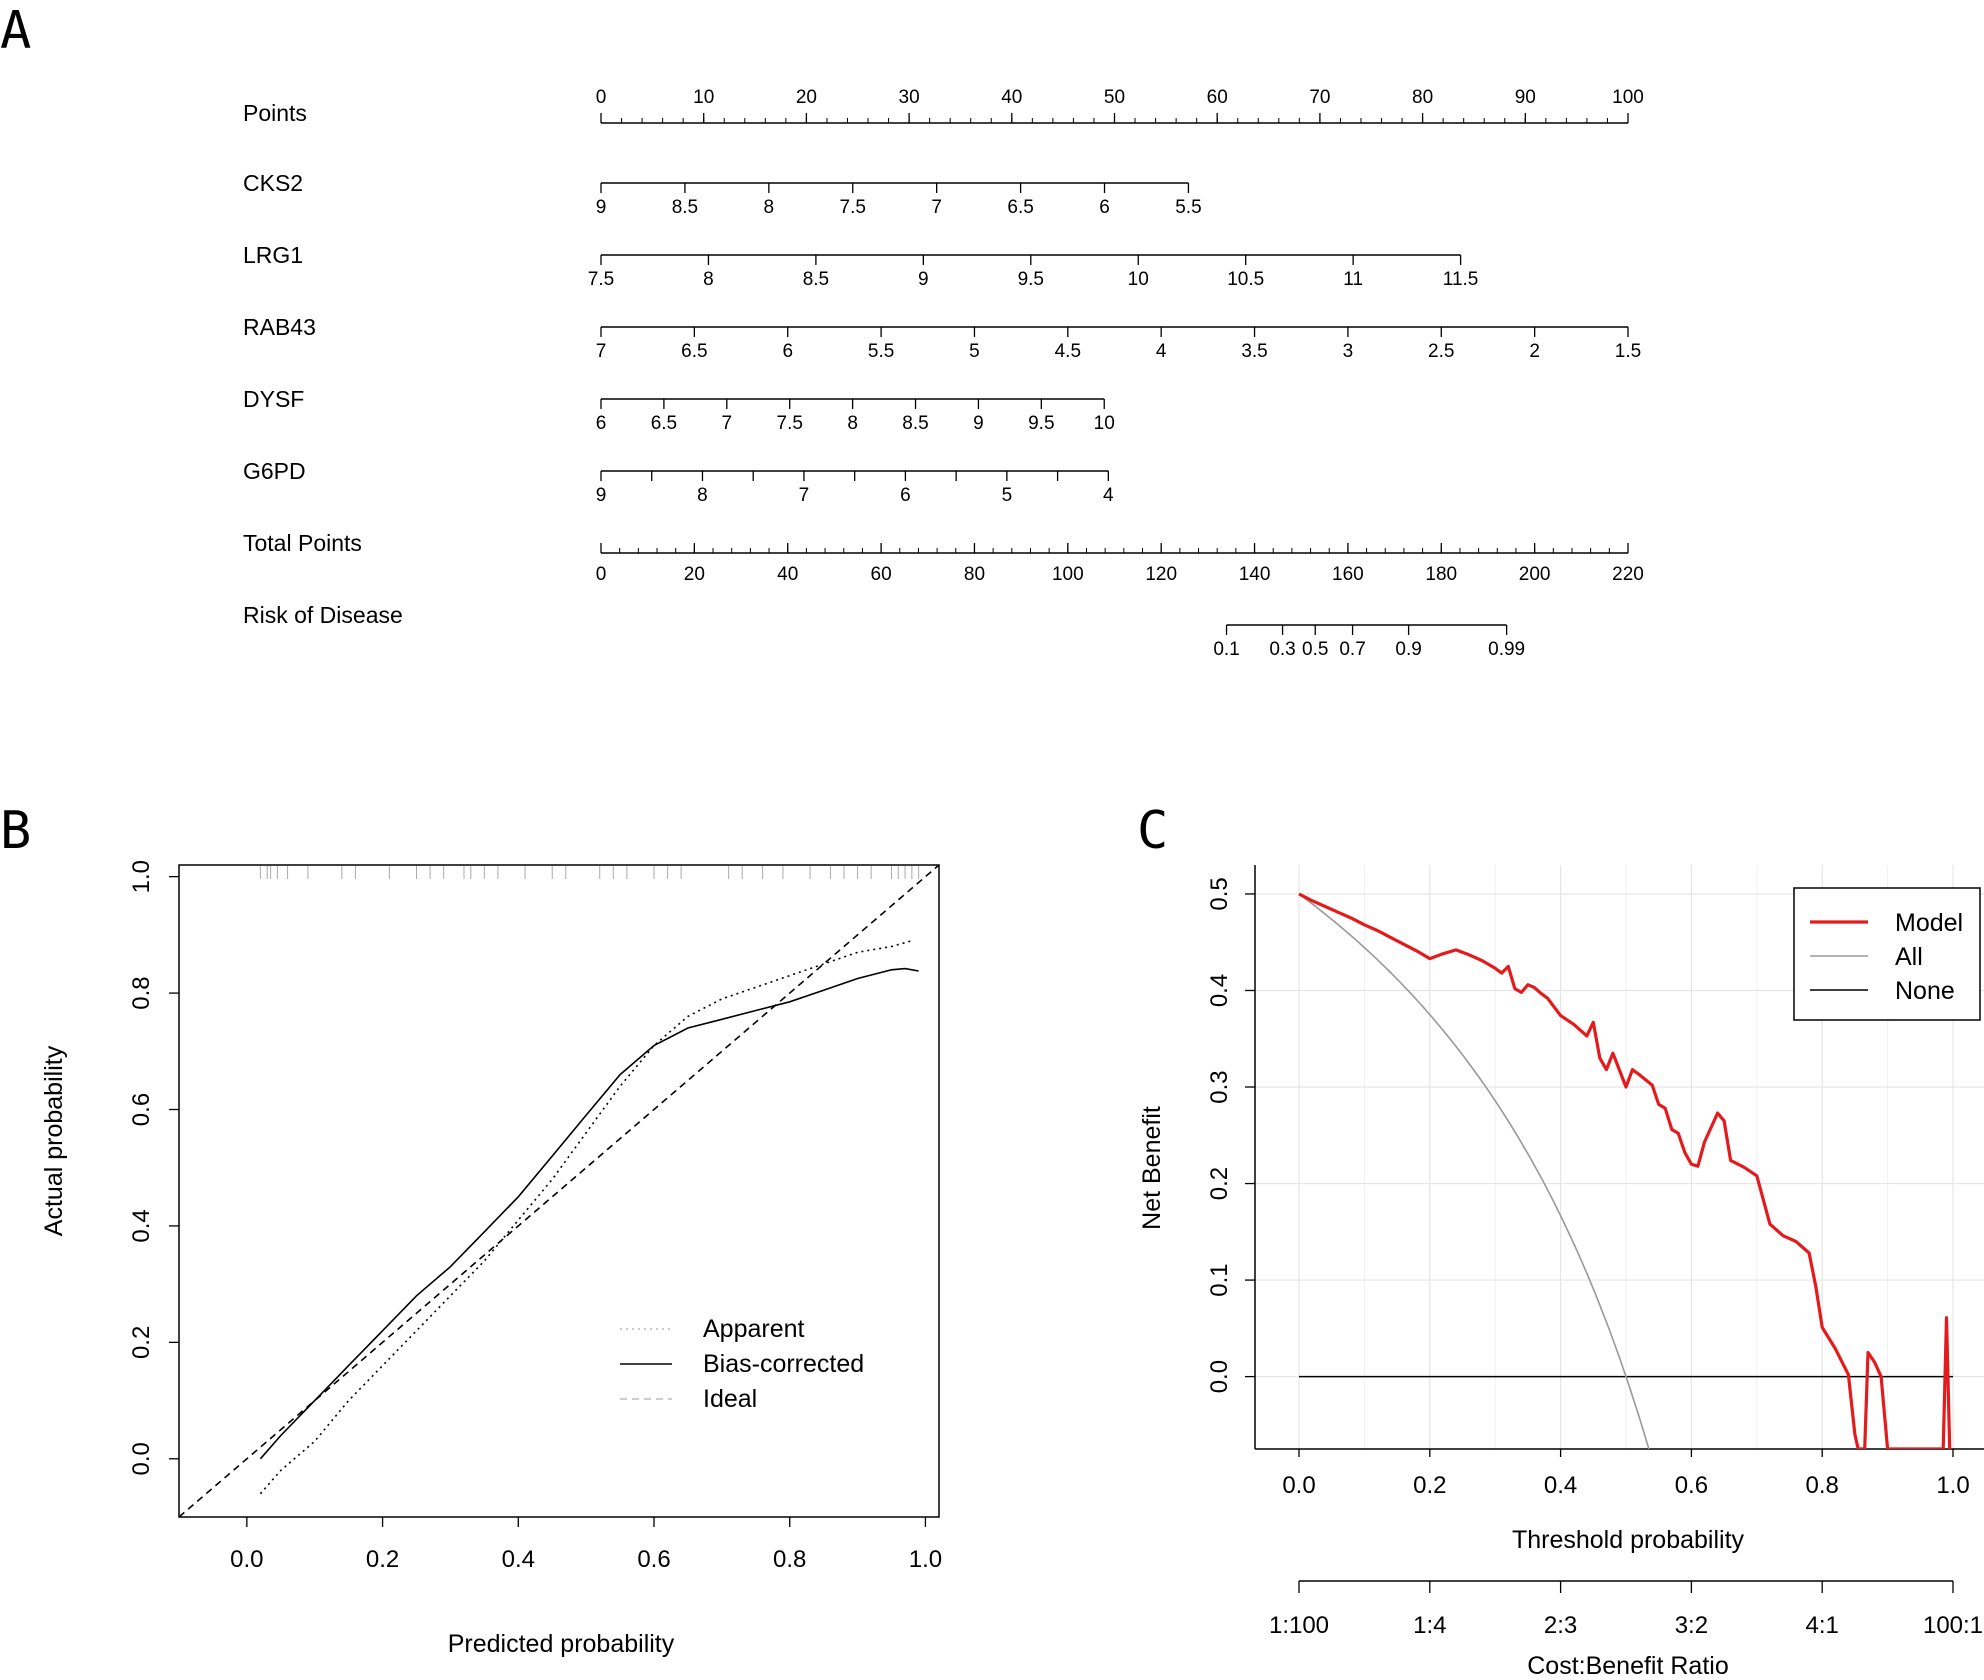  What do you see at coordinates (1219, 990) in the screenshot?
I see `dca-y-tick-label: 0.4` at bounding box center [1219, 990].